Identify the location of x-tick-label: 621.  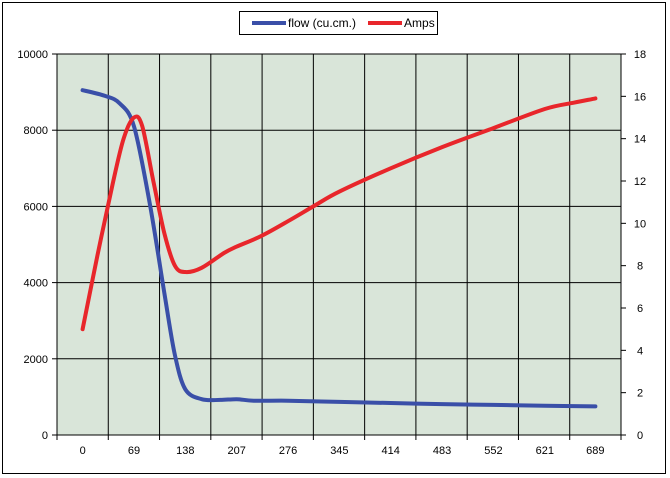
(545, 451).